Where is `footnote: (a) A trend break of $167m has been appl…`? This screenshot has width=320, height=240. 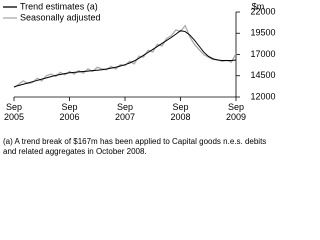 footnote: (a) A trend break of $167m has been appl… is located at coordinates (135, 146).